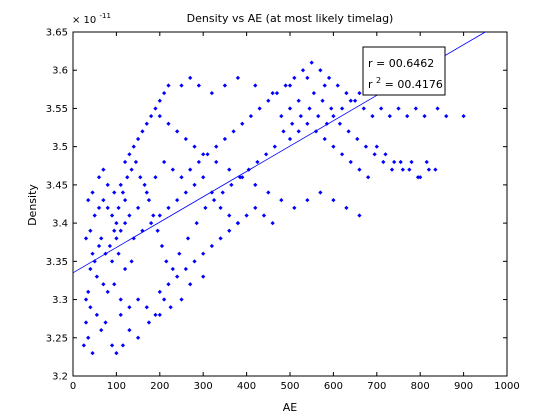 The image size is (560, 420). Describe the element at coordinates (333, 386) in the screenshot. I see `x-tick-label: 600` at that location.